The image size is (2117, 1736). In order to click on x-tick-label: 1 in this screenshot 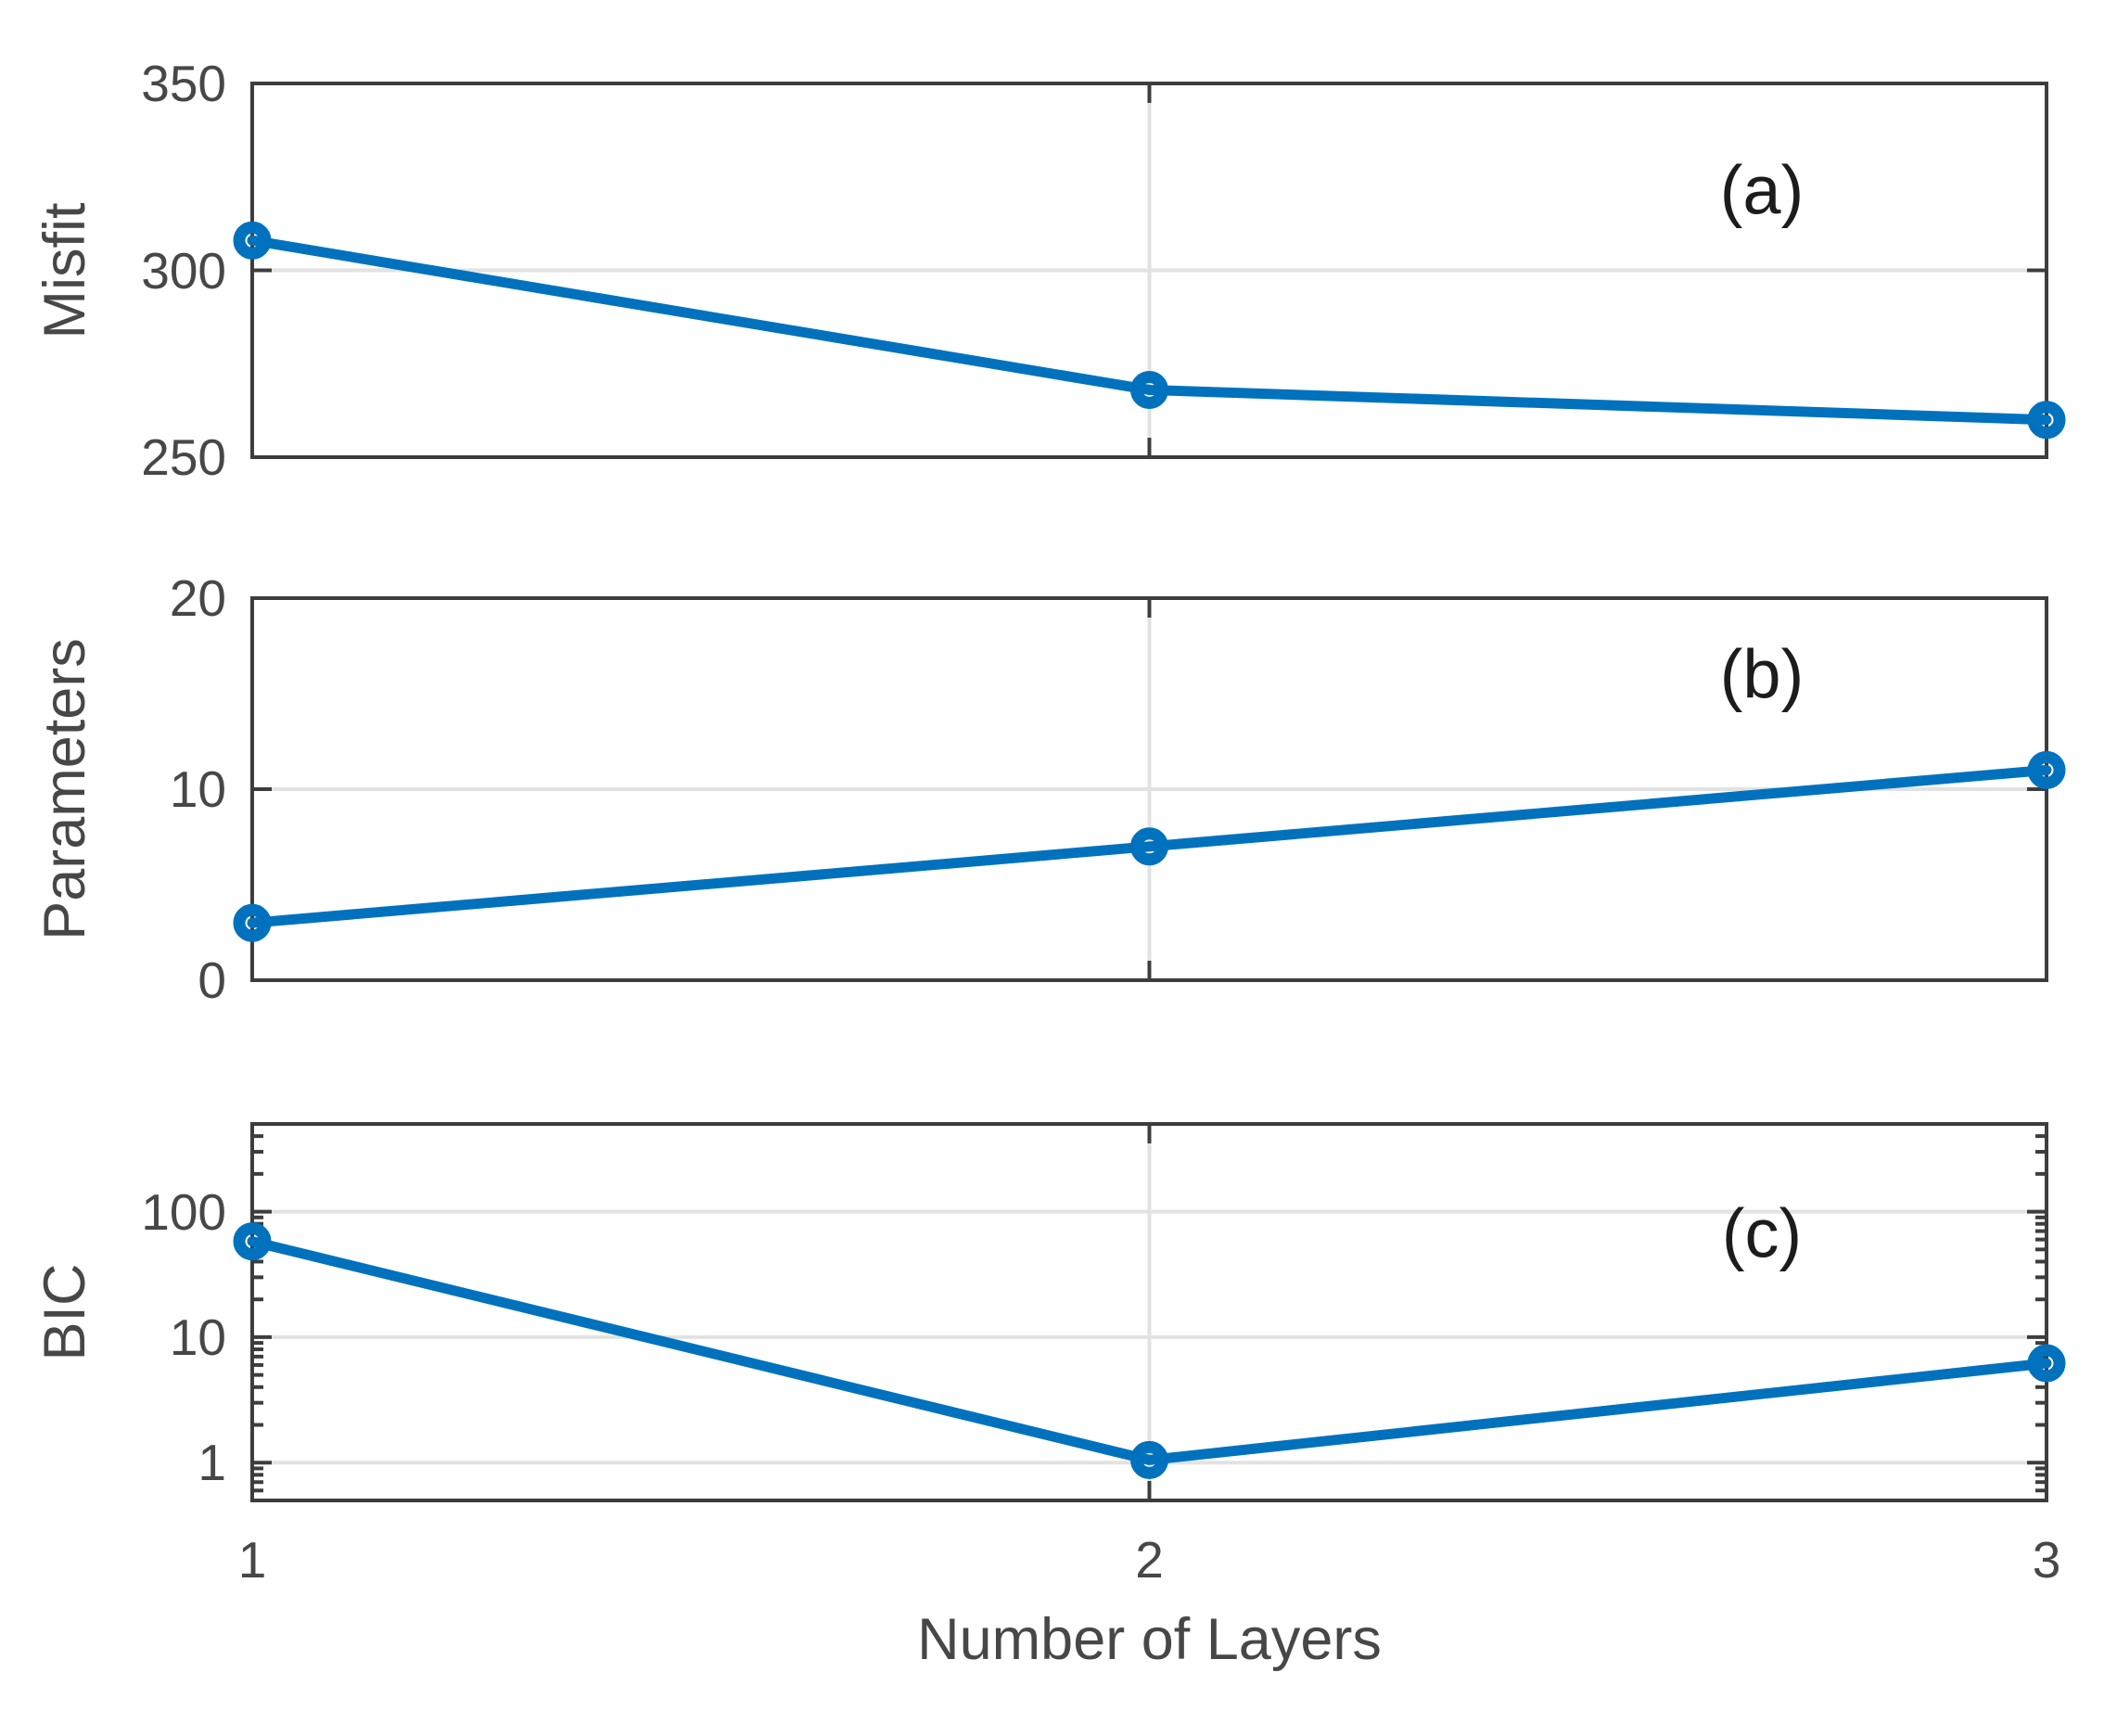, I will do `click(252, 1560)`.